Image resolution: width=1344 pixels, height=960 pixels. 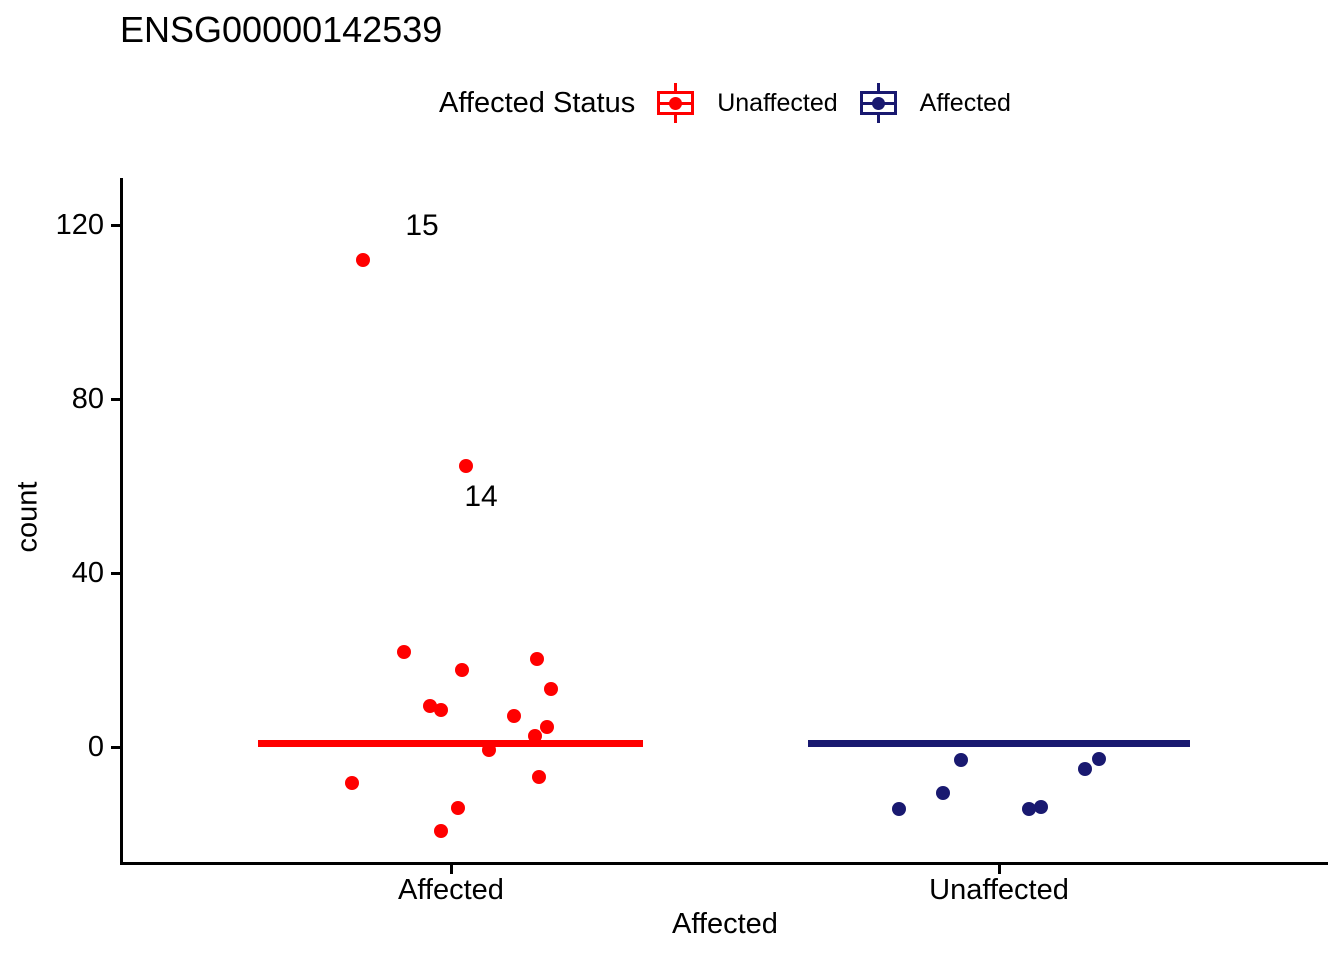 I want to click on x-tick-label: Affected, so click(x=451, y=890).